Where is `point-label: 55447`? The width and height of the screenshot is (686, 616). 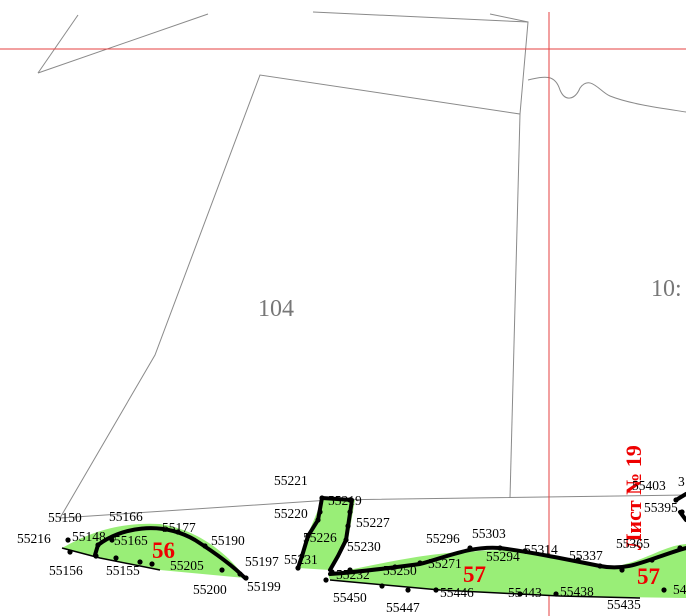
point-label: 55447 is located at coordinates (403, 607).